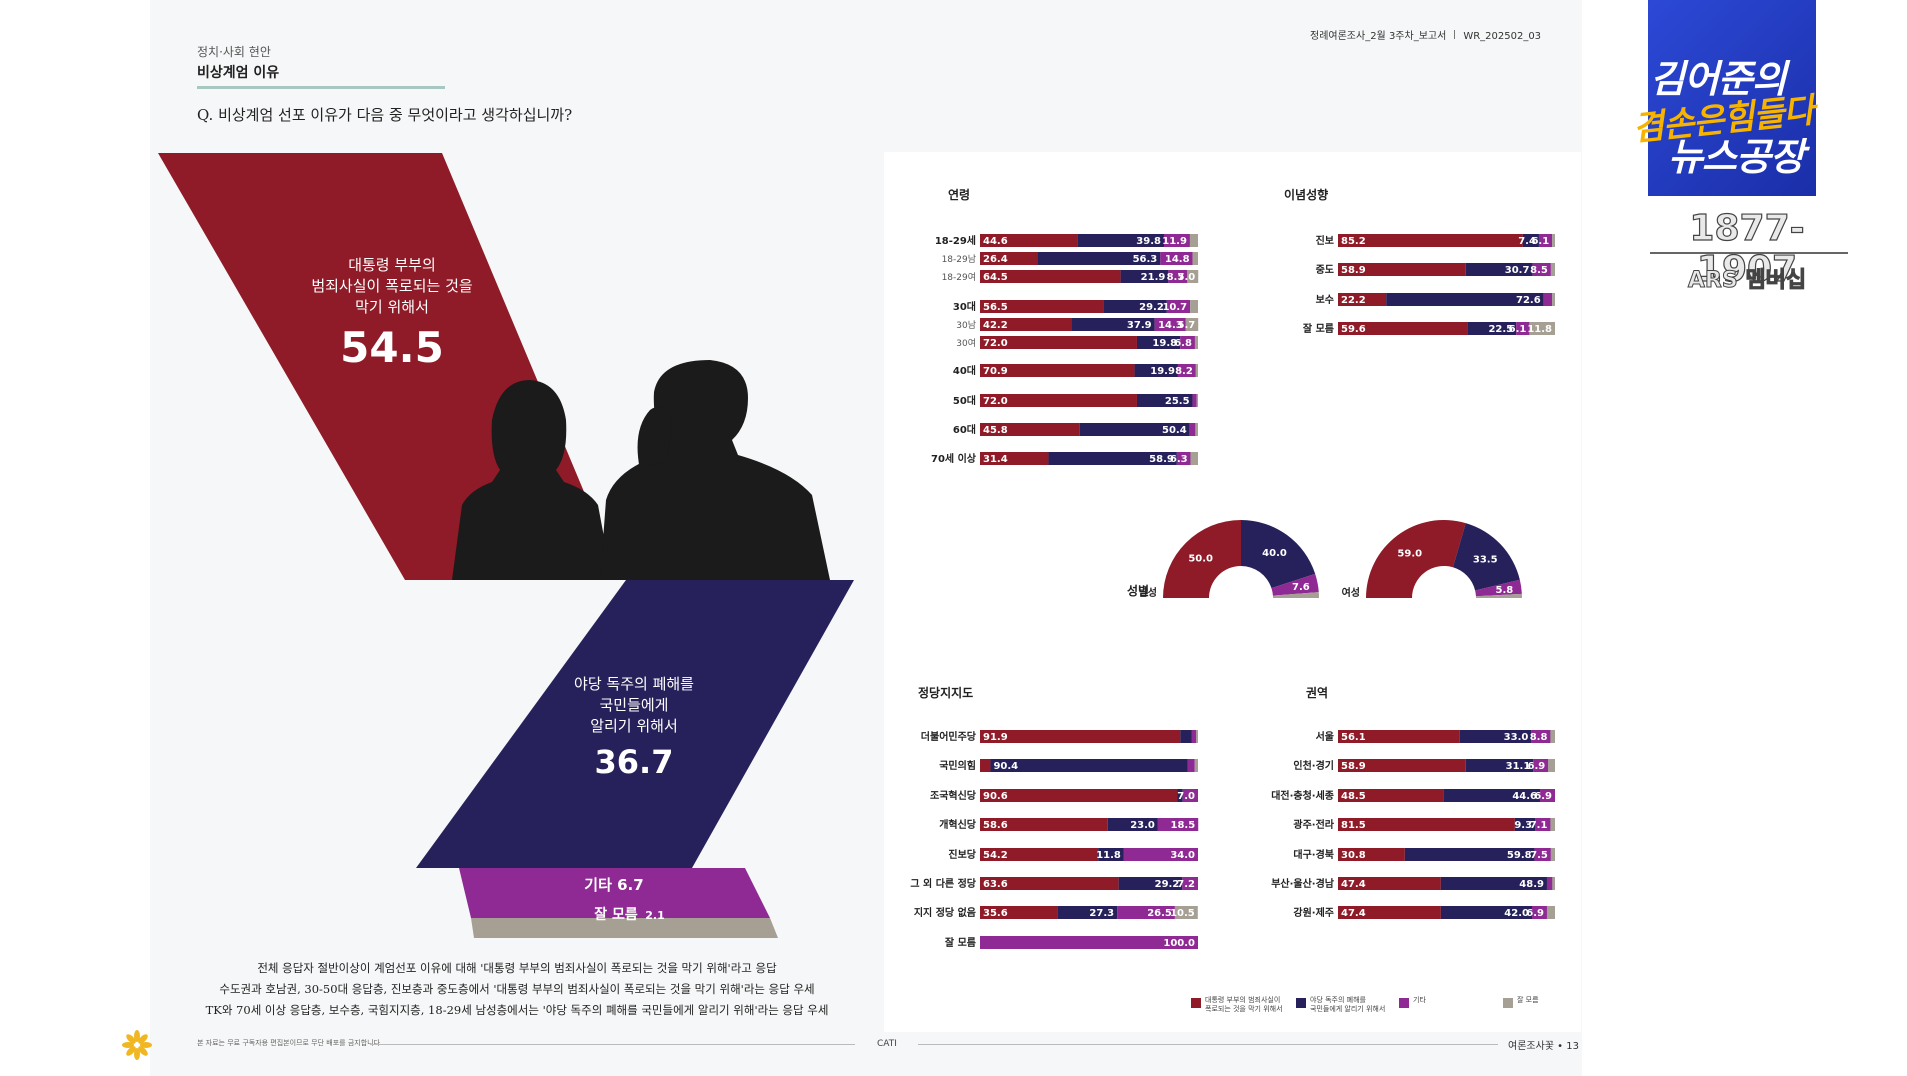 Image resolution: width=1907 pixels, height=1076 pixels. What do you see at coordinates (995, 241) in the screenshot?
I see `value-label-0-0-0: 44.6` at bounding box center [995, 241].